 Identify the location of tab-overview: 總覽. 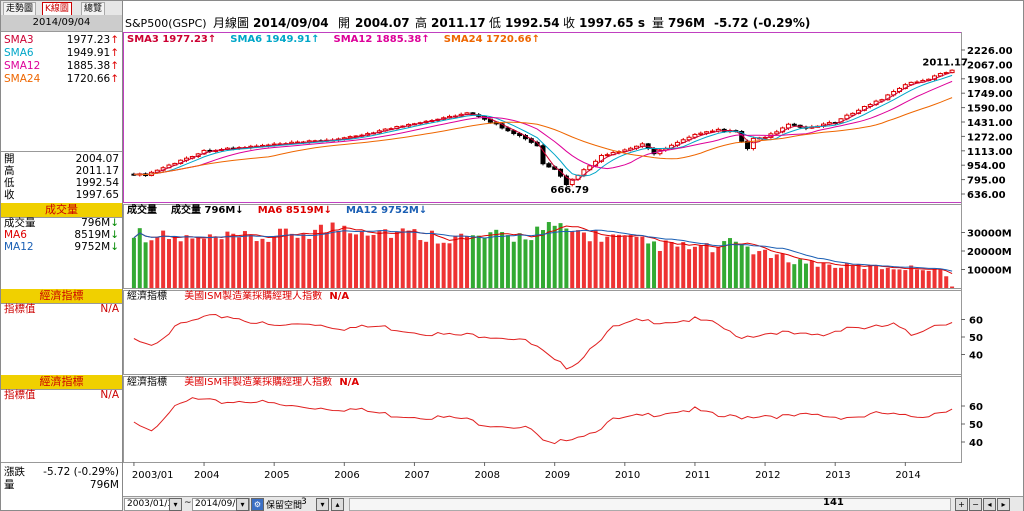
(93, 9).